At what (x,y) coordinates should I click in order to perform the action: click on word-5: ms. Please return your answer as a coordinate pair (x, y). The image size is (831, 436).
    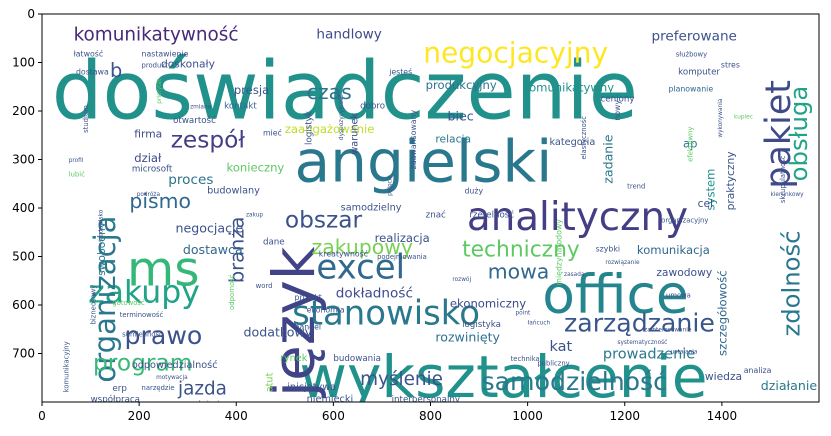
    Looking at the image, I should click on (163, 270).